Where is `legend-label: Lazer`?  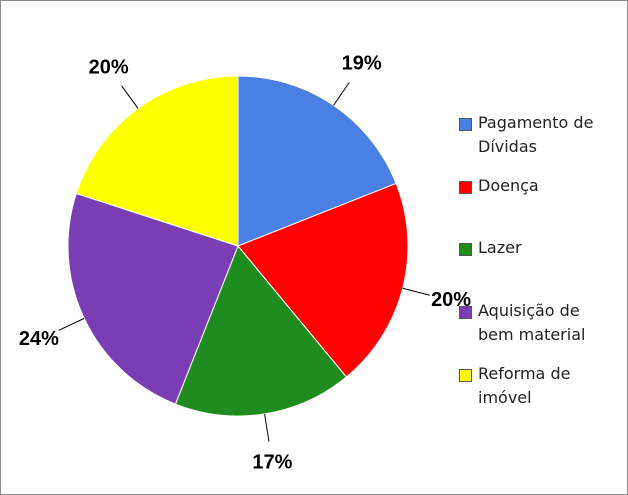 legend-label: Lazer is located at coordinates (500, 248).